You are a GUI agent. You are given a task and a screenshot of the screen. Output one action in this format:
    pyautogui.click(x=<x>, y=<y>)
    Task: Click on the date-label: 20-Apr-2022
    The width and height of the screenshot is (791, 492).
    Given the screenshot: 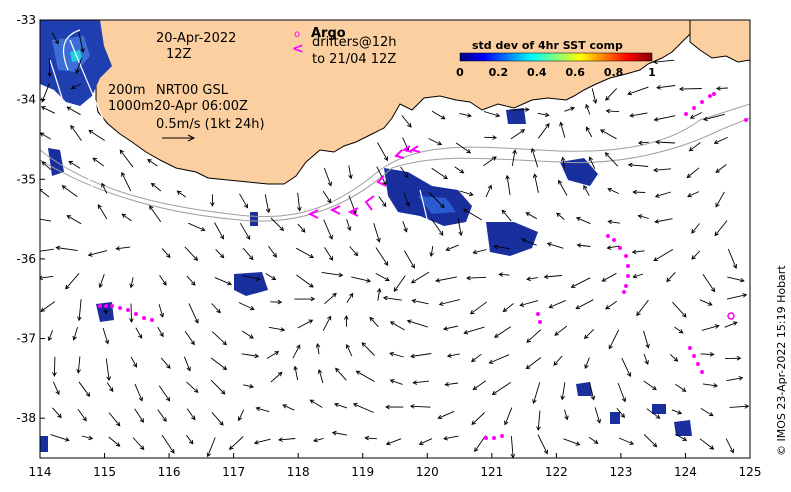 What is the action you would take?
    pyautogui.click(x=196, y=38)
    